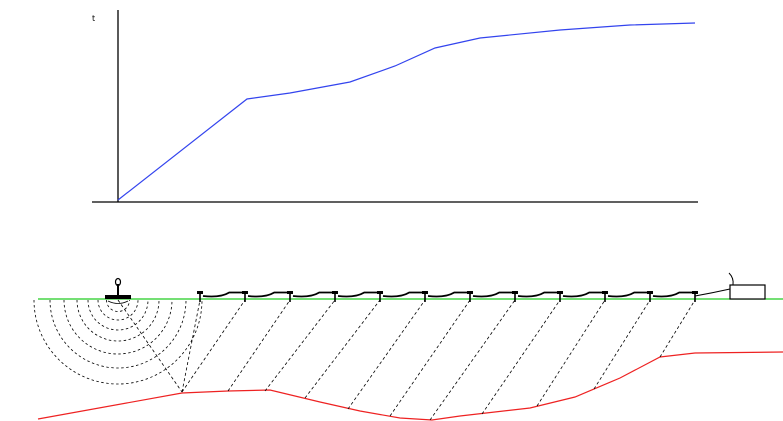  I want to click on seismograph-recorder-icon, so click(747, 286).